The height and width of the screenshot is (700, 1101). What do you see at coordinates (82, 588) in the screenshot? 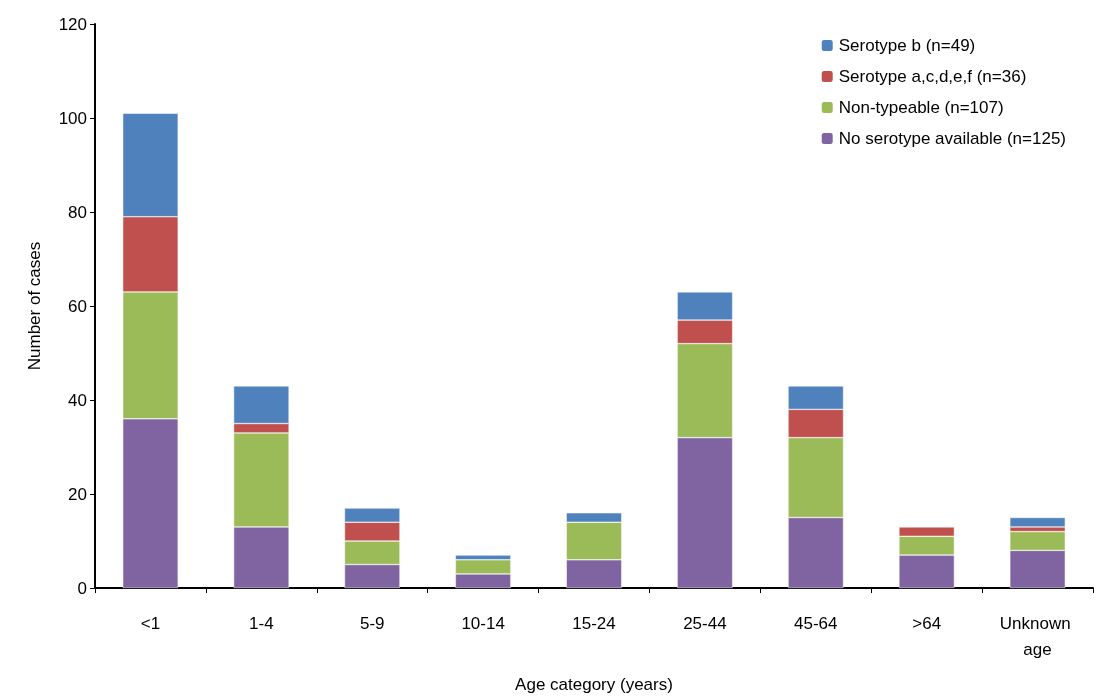
I see `y-tick-label: 0` at bounding box center [82, 588].